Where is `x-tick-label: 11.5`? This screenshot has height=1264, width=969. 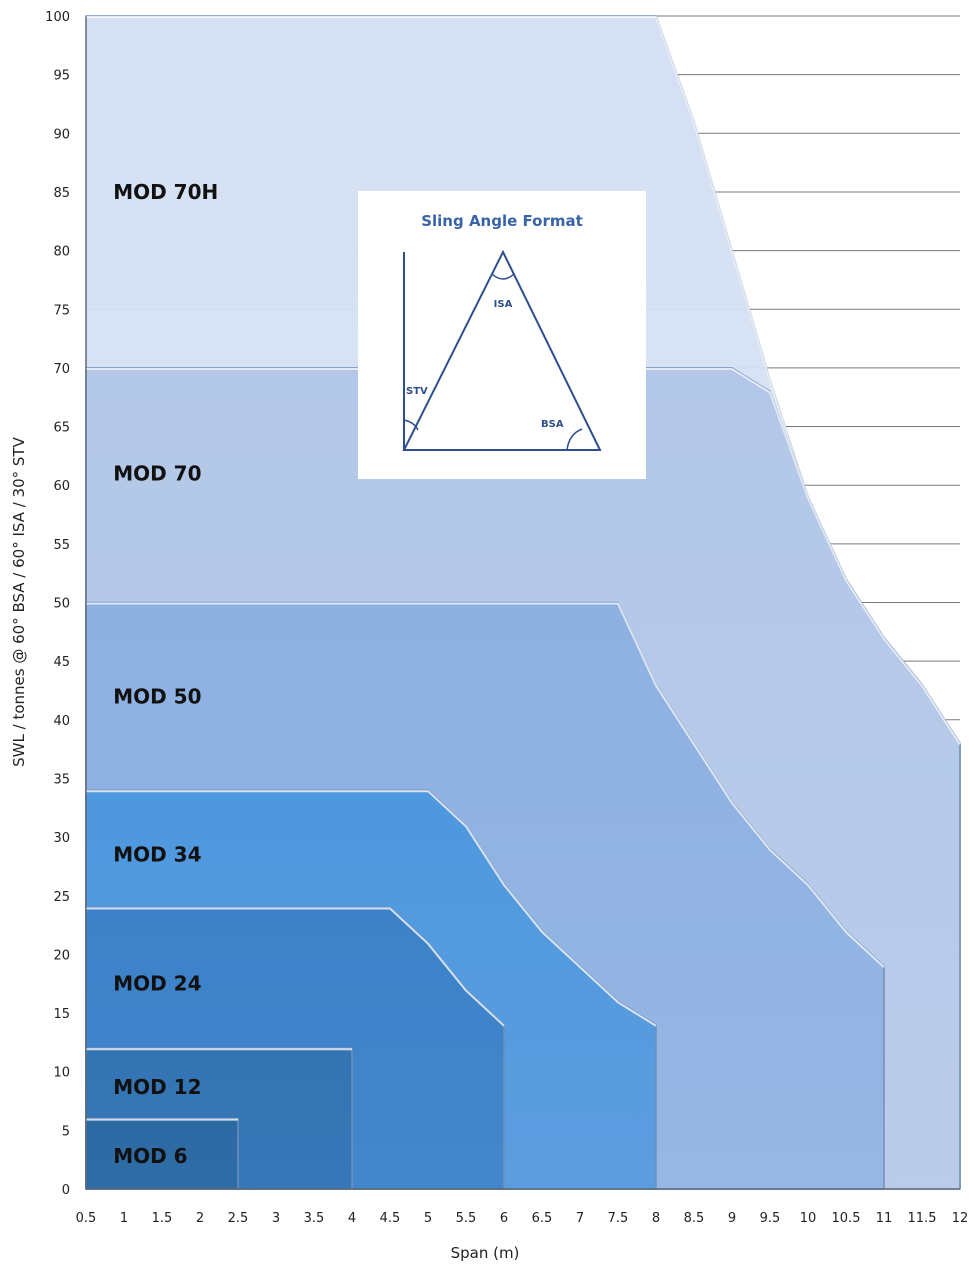
x-tick-label: 11.5 is located at coordinates (922, 1218).